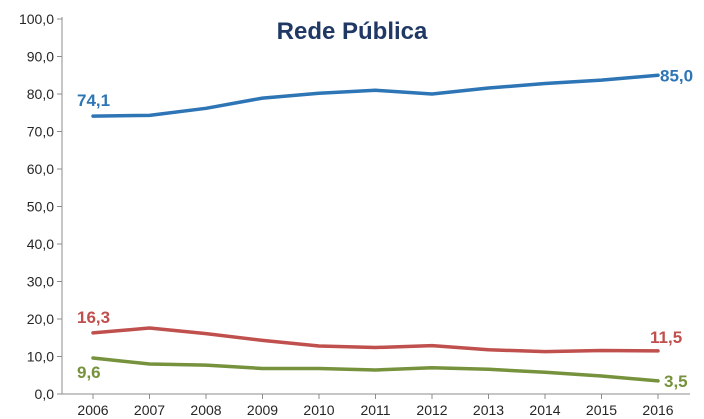 Image resolution: width=704 pixels, height=419 pixels. I want to click on y-tick-label: 50,0, so click(40, 207).